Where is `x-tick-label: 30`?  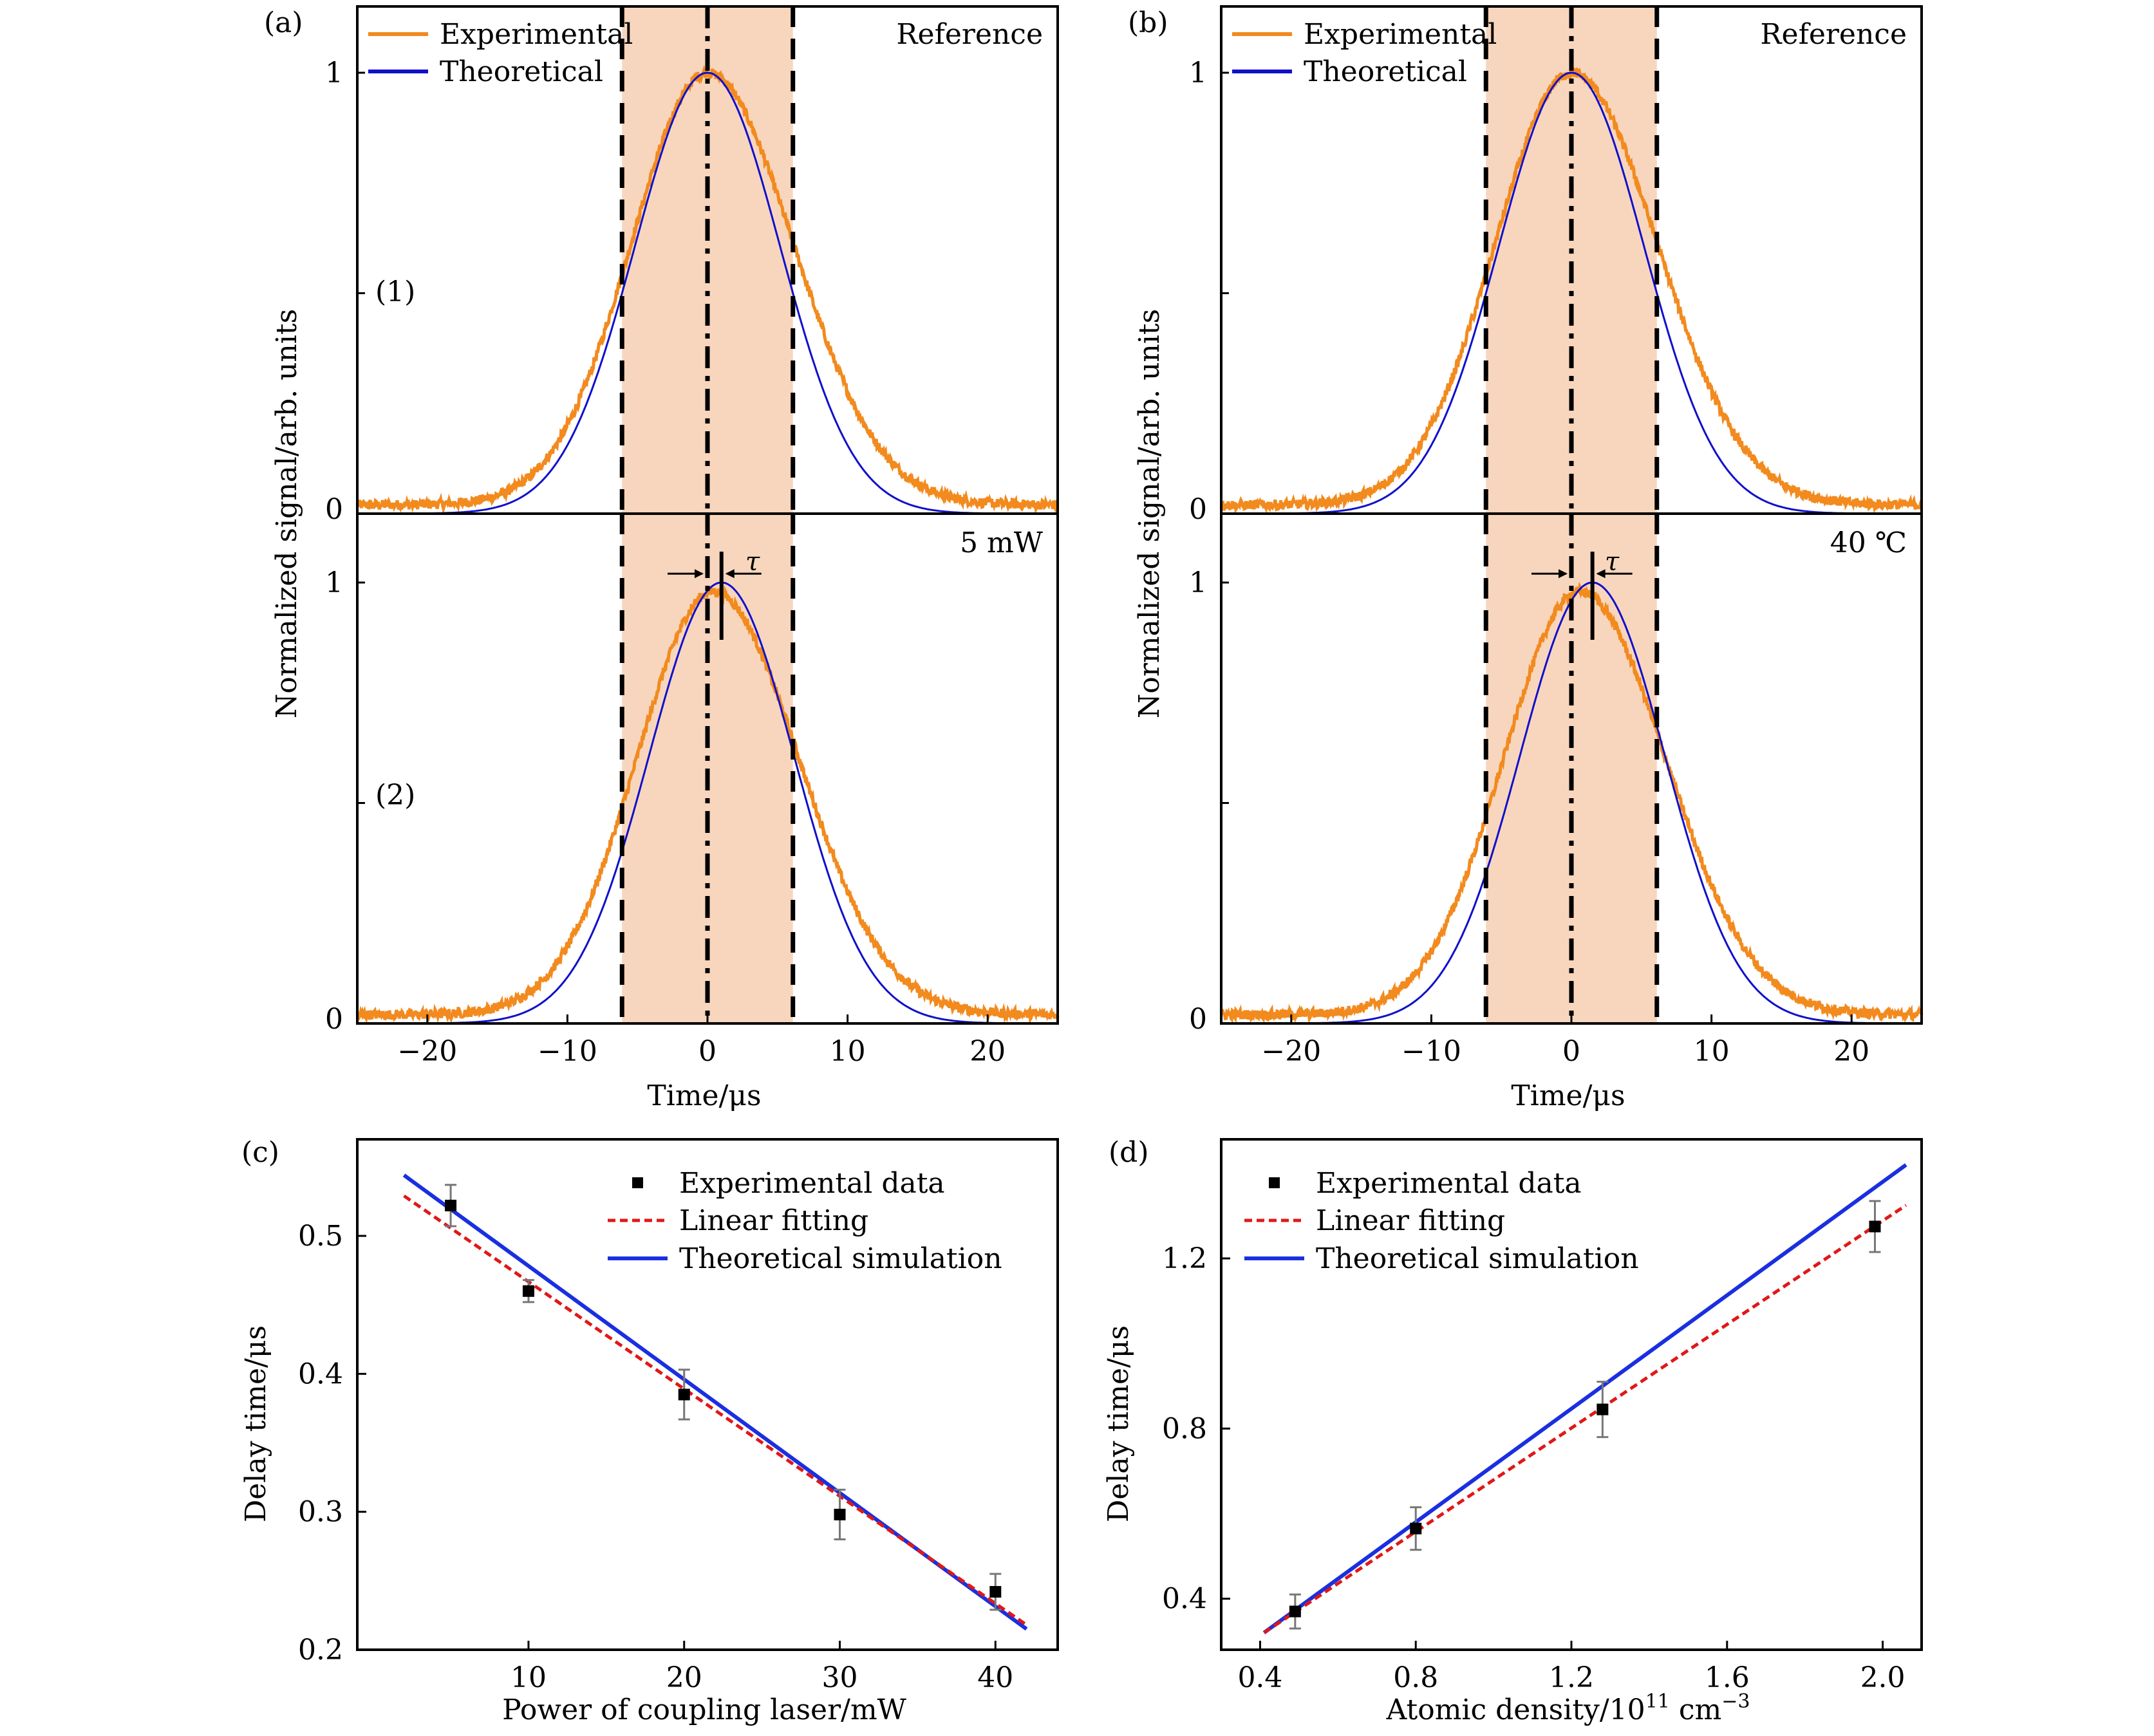
x-tick-label: 30 is located at coordinates (840, 1677).